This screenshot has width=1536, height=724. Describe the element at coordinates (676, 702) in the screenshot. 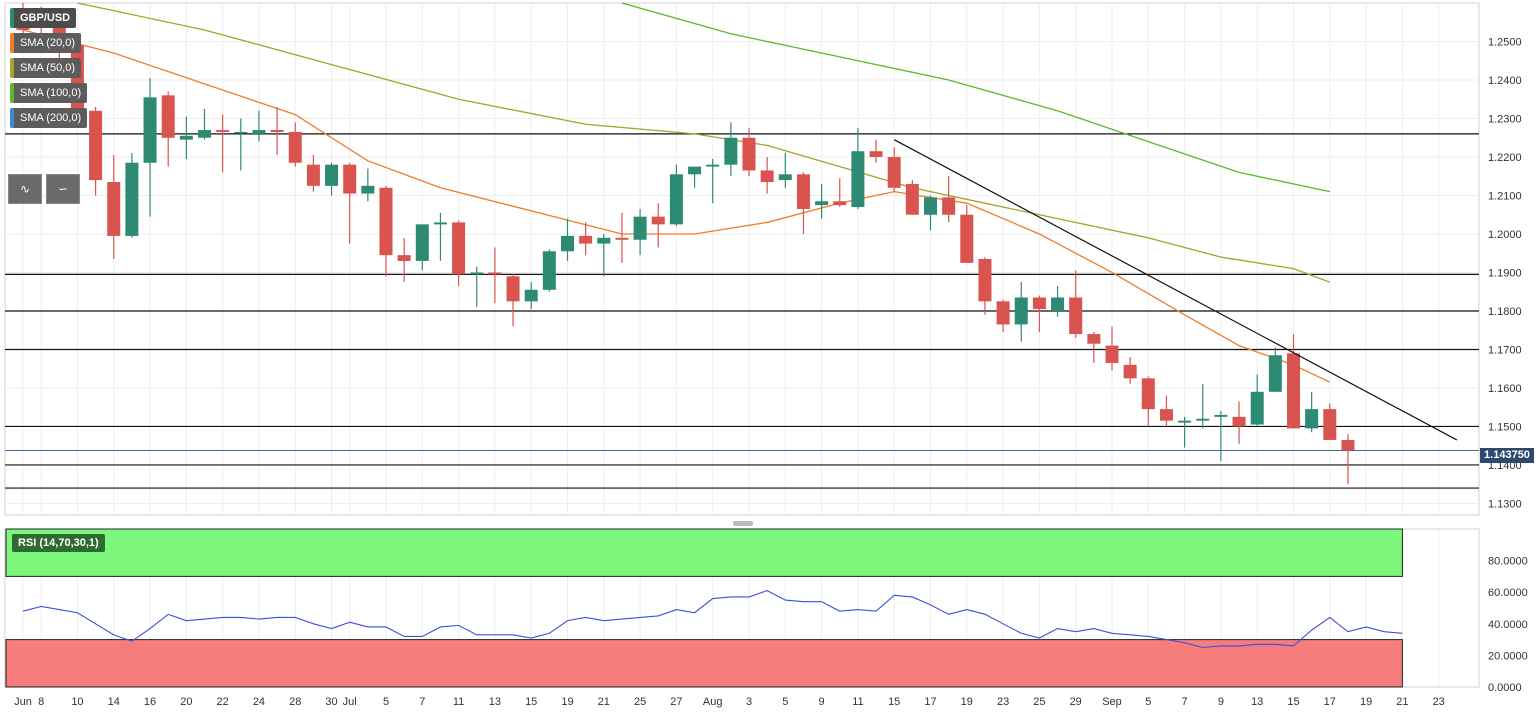

I see `x-tick-label: 27` at that location.